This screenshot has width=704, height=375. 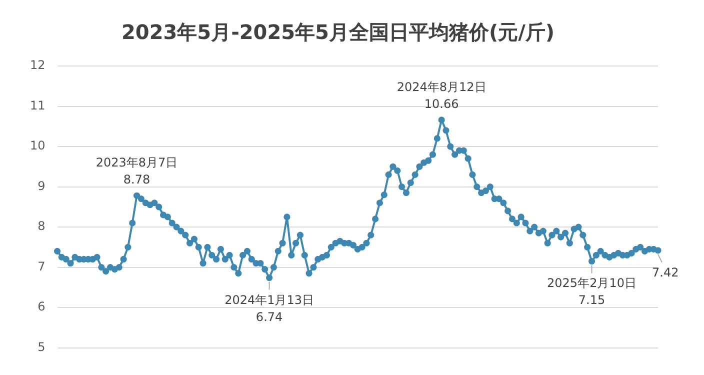 I want to click on y-tick-label: 12, so click(x=38, y=65).